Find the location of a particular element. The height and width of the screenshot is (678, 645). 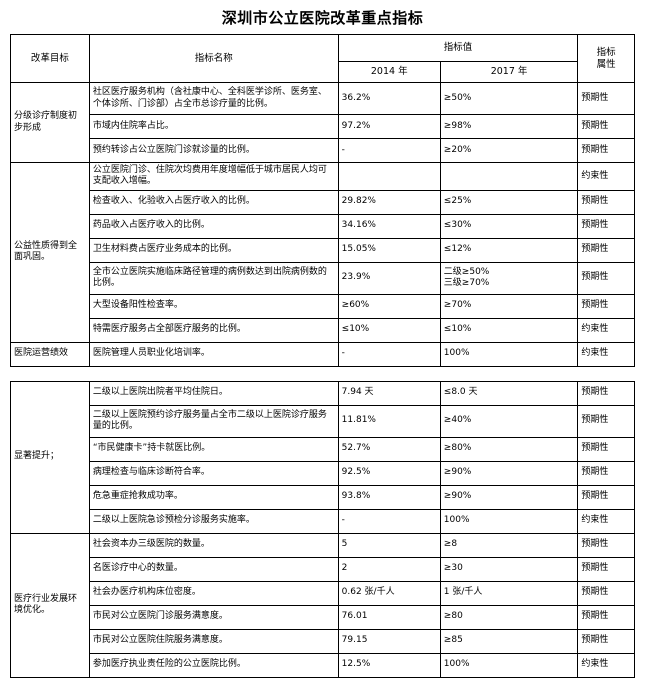

table-row: “市民健康卡”持卡就医比例。 52.7% ≥80% 预期性 is located at coordinates (323, 449).